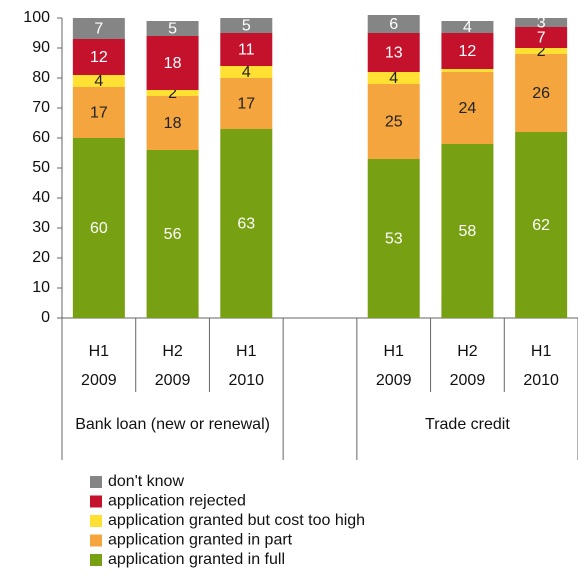  Describe the element at coordinates (196, 559) in the screenshot. I see `legend-label: application granted in full` at that location.